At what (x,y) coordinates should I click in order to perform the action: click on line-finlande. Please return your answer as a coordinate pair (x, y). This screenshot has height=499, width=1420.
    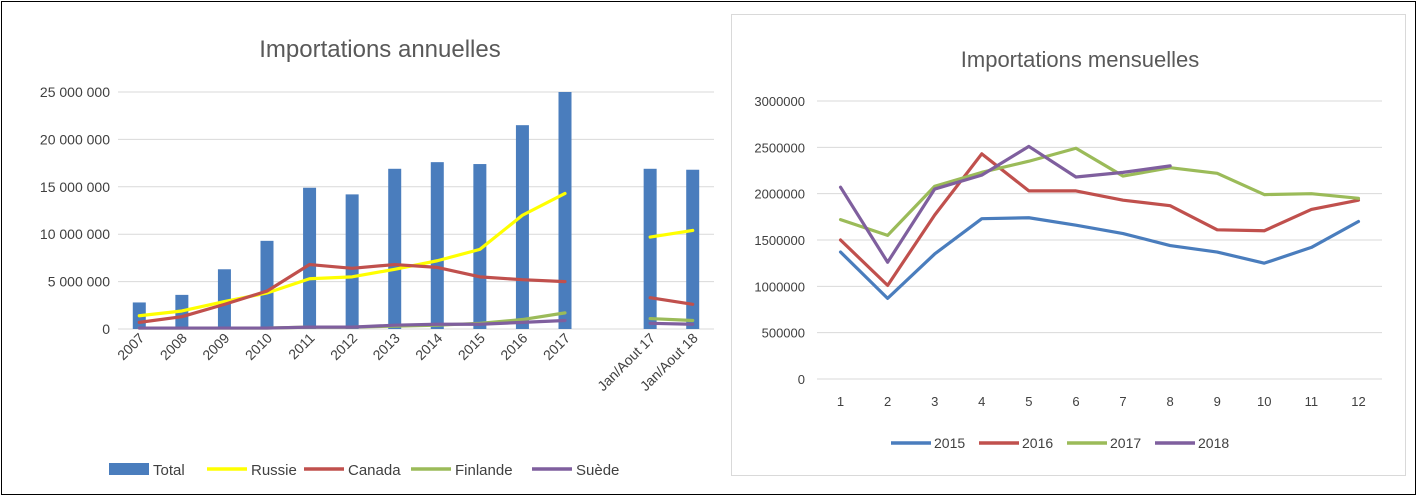
    Looking at the image, I should click on (671, 319).